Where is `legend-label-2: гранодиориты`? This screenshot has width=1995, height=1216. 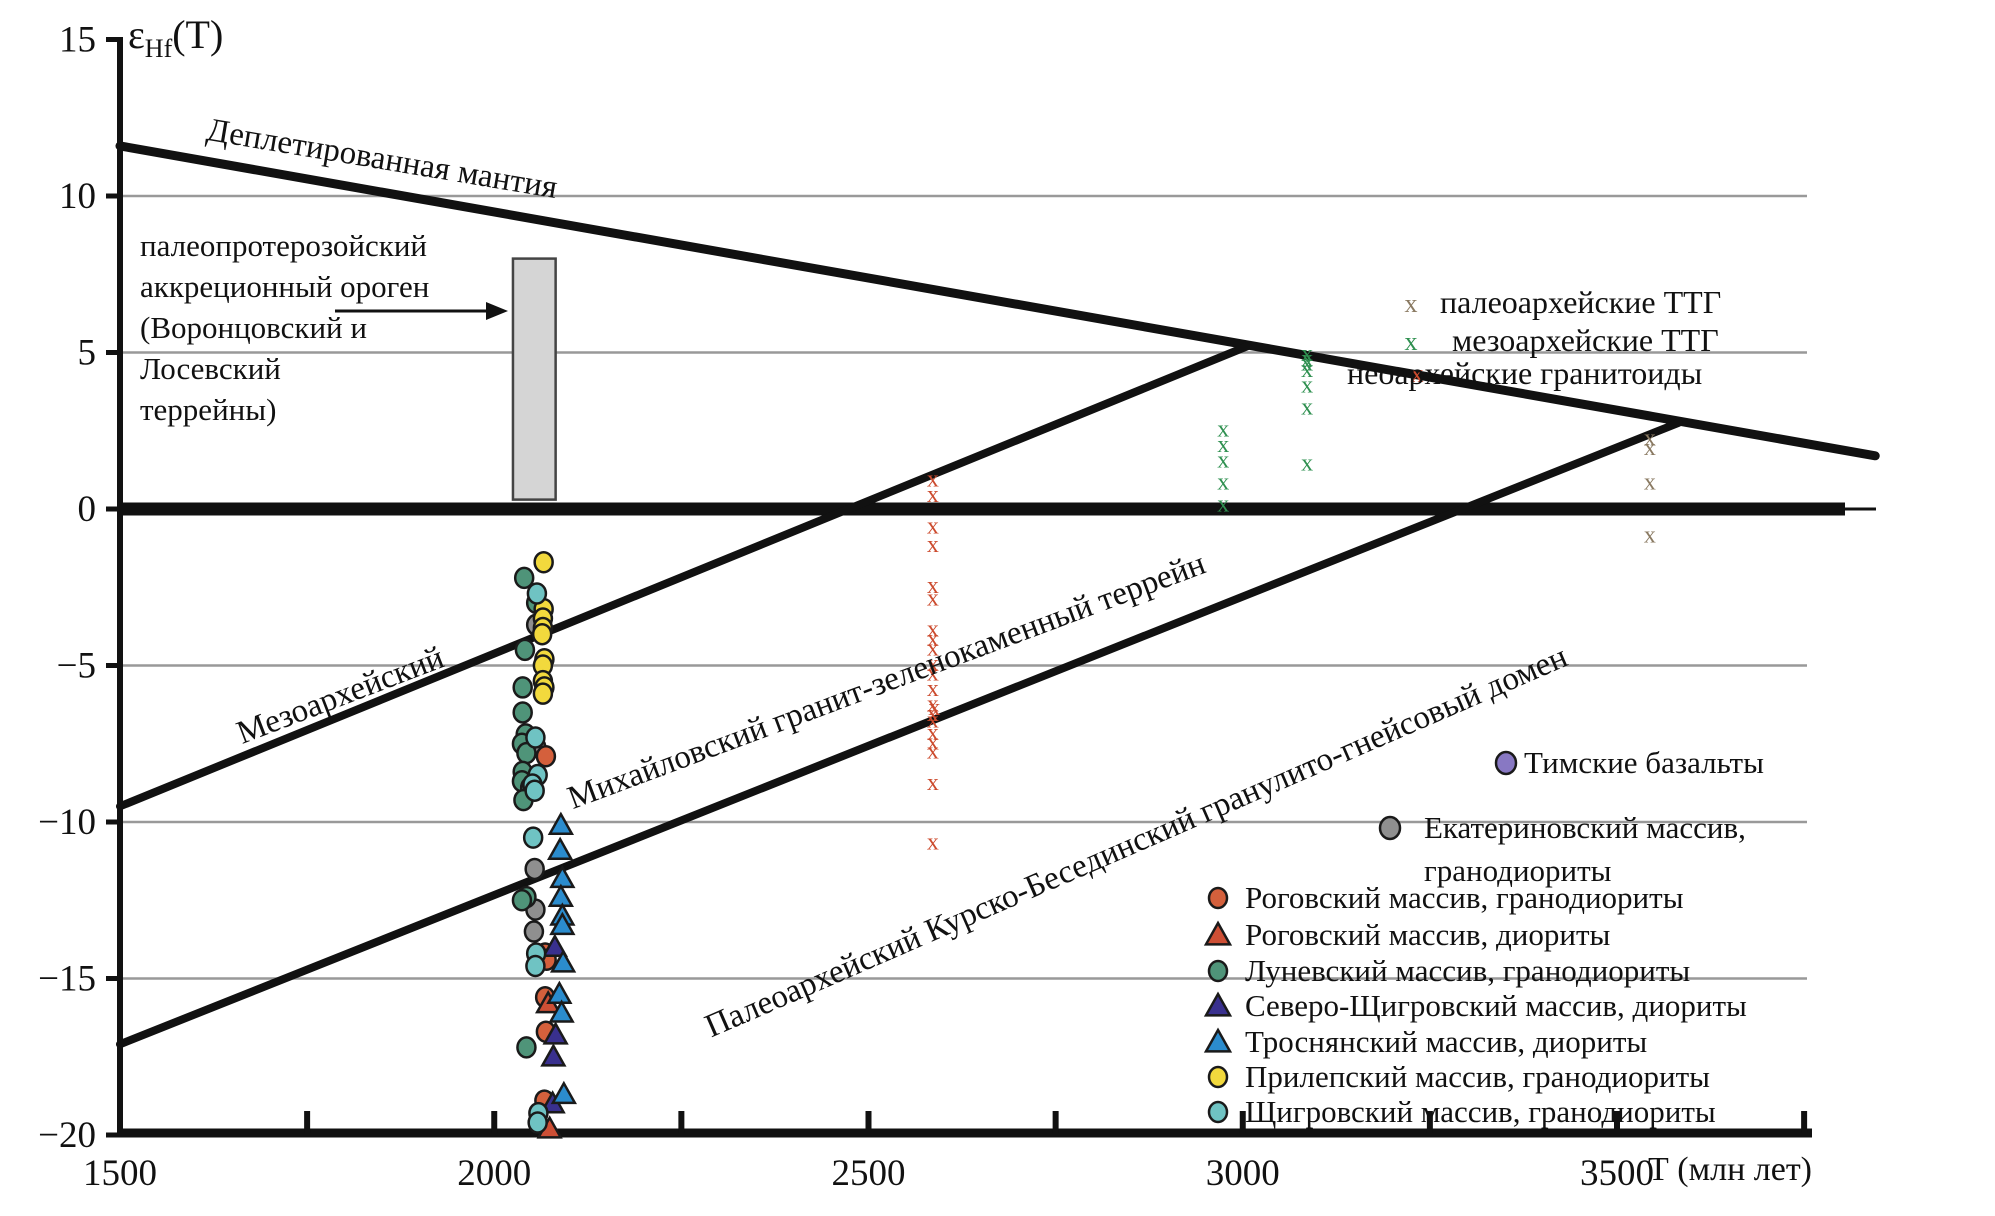
legend-label-2: гранодиориты is located at coordinates (1518, 870).